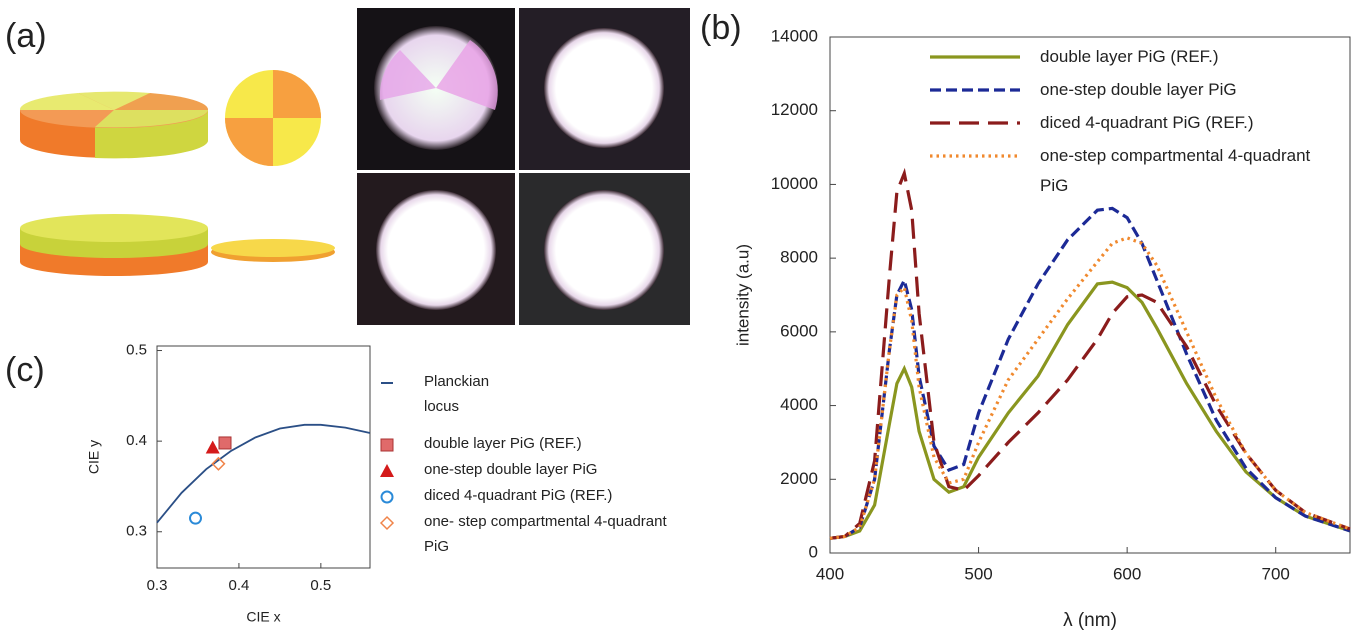  Describe the element at coordinates (742, 295) in the screenshot. I see `y-axis-label: intensity (a.u)` at that location.